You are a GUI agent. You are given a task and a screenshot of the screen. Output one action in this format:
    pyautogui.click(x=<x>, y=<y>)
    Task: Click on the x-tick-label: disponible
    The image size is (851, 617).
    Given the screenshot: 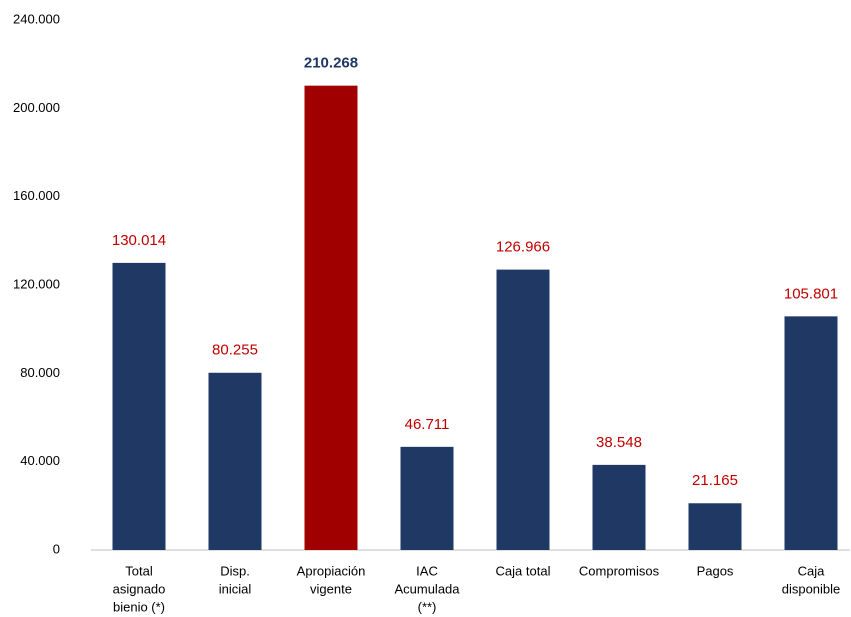 What is the action you would take?
    pyautogui.click(x=811, y=588)
    